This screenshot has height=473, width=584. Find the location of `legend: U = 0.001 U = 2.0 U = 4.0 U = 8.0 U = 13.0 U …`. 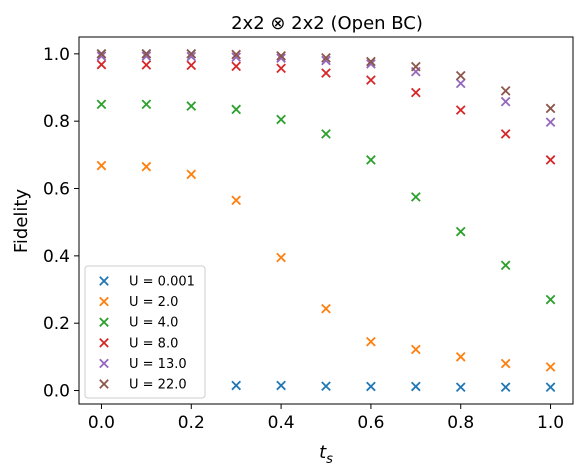

legend: U = 0.001 U = 2.0 U = 4.0 U = 8.0 U = 13.0 U … is located at coordinates (145, 332).